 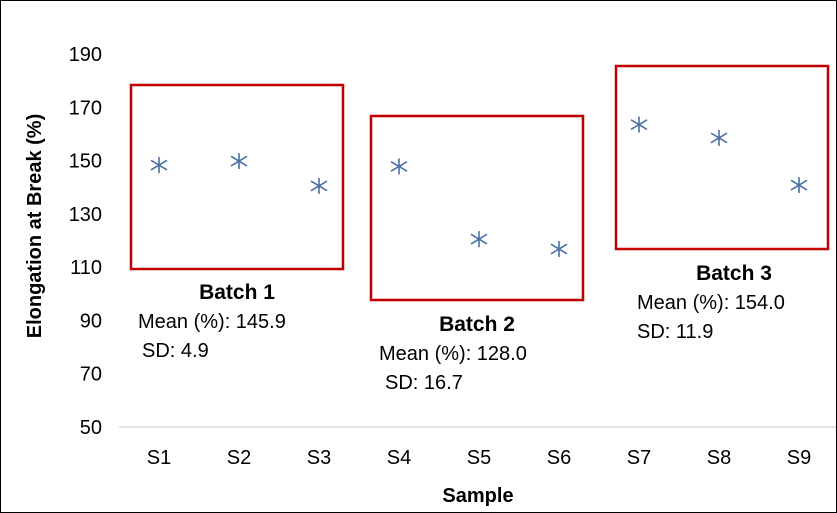 What do you see at coordinates (212, 322) in the screenshot?
I see `batch-mean: Mean (%): 145.9` at bounding box center [212, 322].